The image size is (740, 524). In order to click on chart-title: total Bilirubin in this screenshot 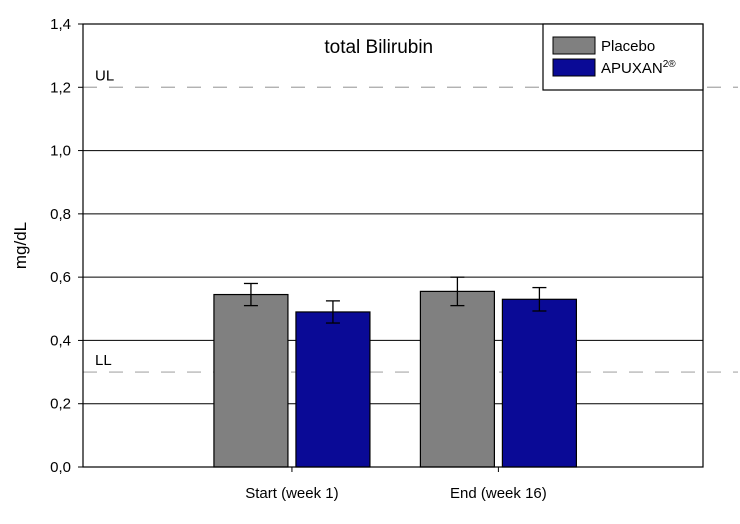, I will do `click(378, 47)`.